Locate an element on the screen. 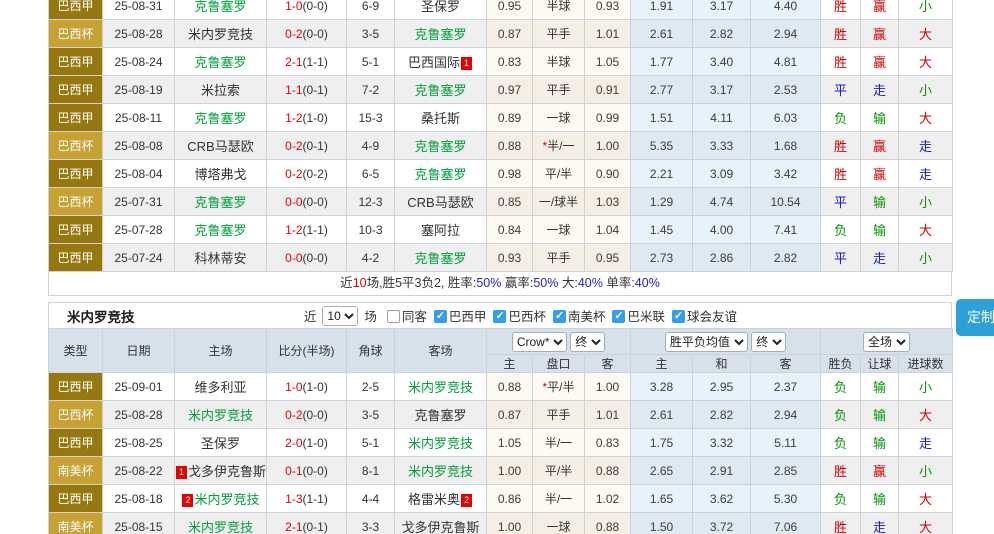  sub-column-header: 主 is located at coordinates (509, 363).